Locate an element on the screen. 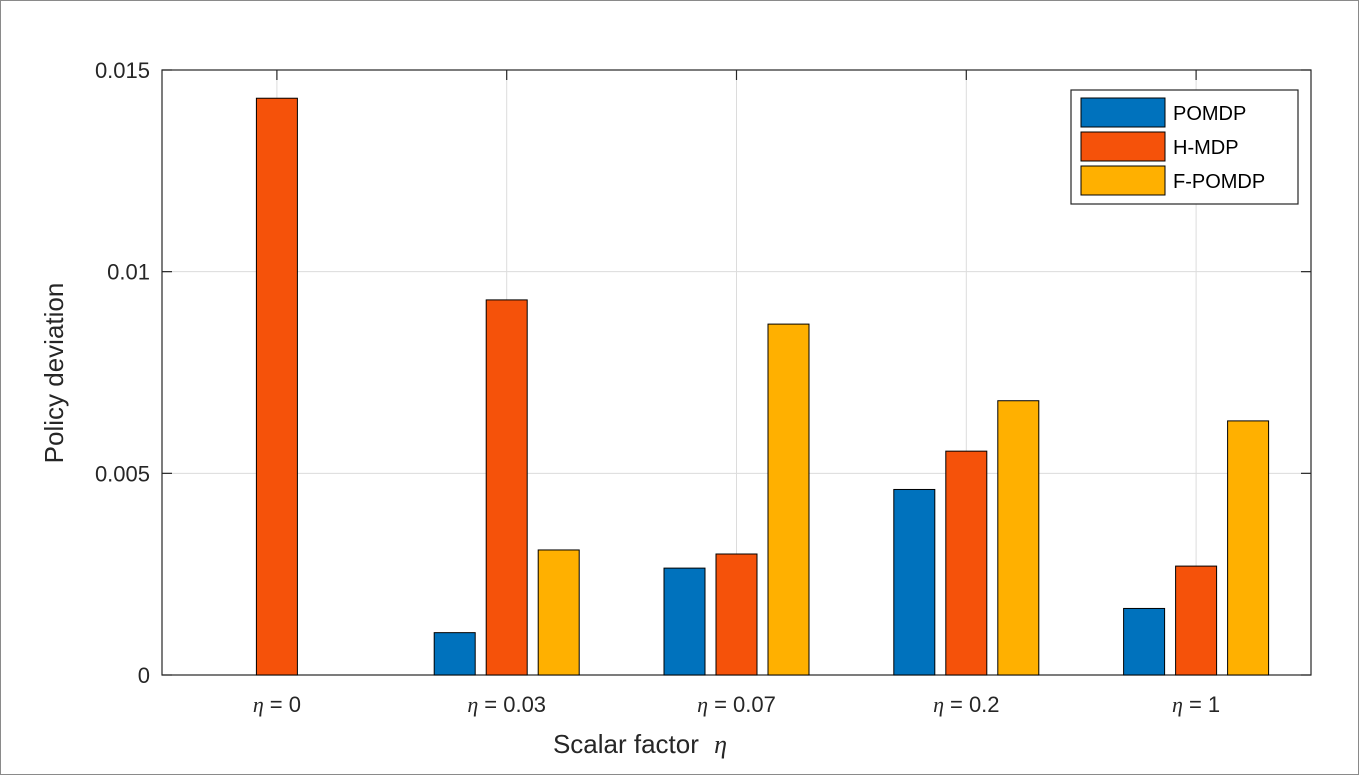 The height and width of the screenshot is (775, 1359). y-tick-label: 0 is located at coordinates (144, 675).